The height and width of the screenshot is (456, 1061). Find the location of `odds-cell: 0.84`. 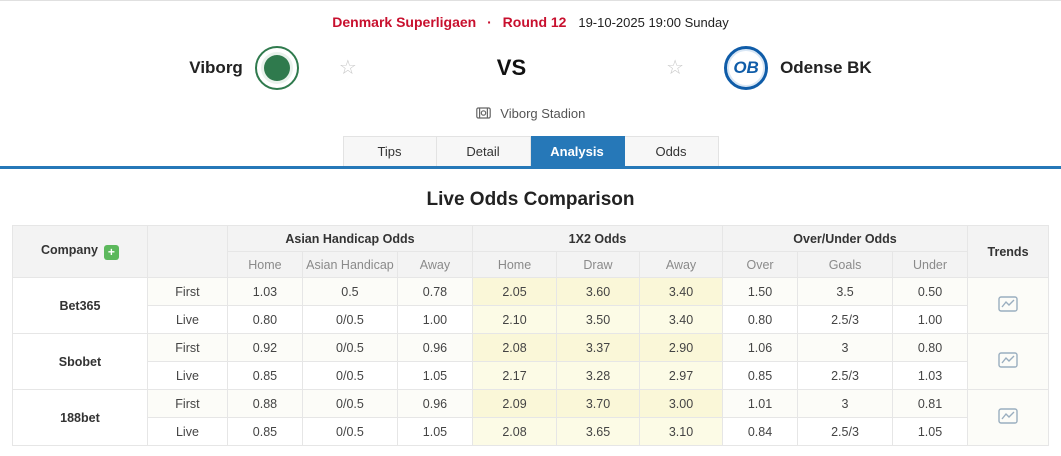

odds-cell: 0.84 is located at coordinates (760, 431).